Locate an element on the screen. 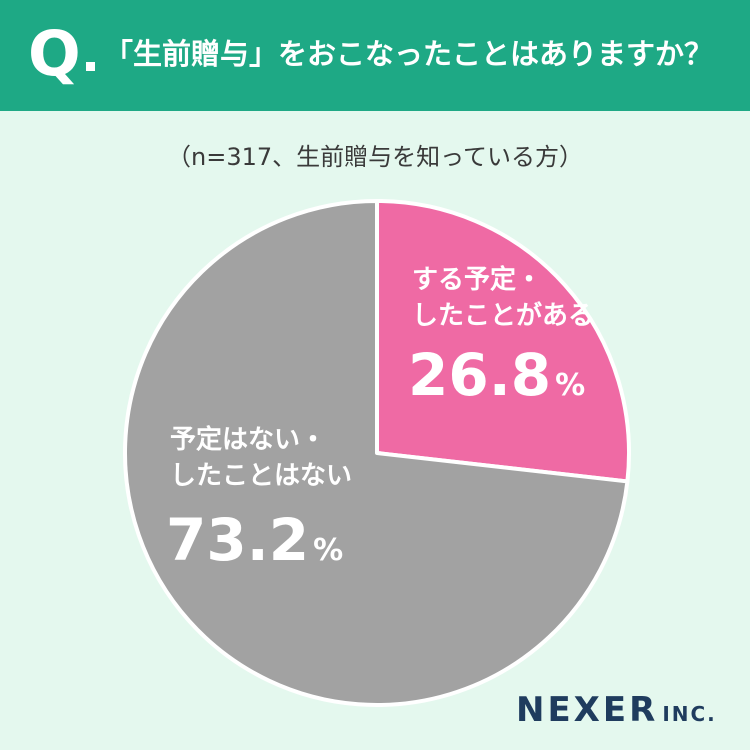 This screenshot has height=750, width=750. q-mark: Q is located at coordinates (54, 53).